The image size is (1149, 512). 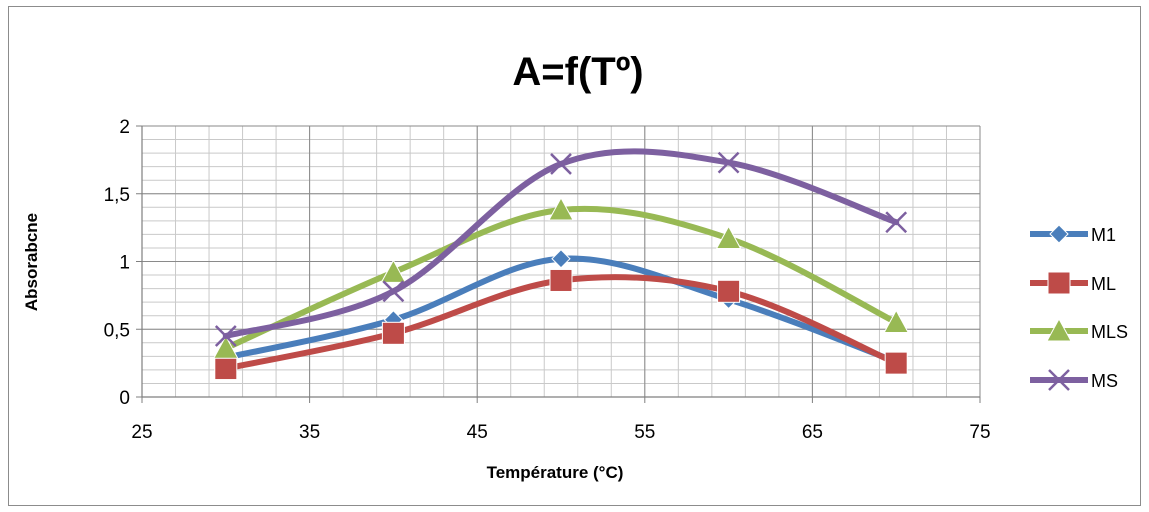 What do you see at coordinates (555, 472) in the screenshot?
I see `x-axis-label: Température (°C)` at bounding box center [555, 472].